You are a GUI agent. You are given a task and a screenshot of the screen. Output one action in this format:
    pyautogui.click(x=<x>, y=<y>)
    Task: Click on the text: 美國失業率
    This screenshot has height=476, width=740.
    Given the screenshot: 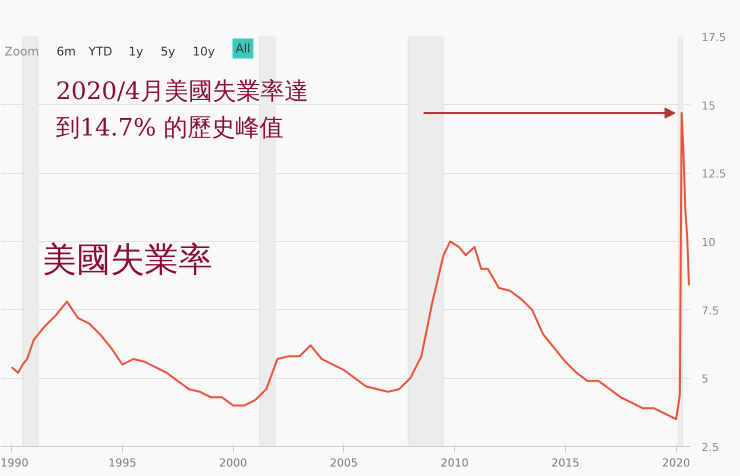 What is the action you would take?
    pyautogui.click(x=127, y=260)
    